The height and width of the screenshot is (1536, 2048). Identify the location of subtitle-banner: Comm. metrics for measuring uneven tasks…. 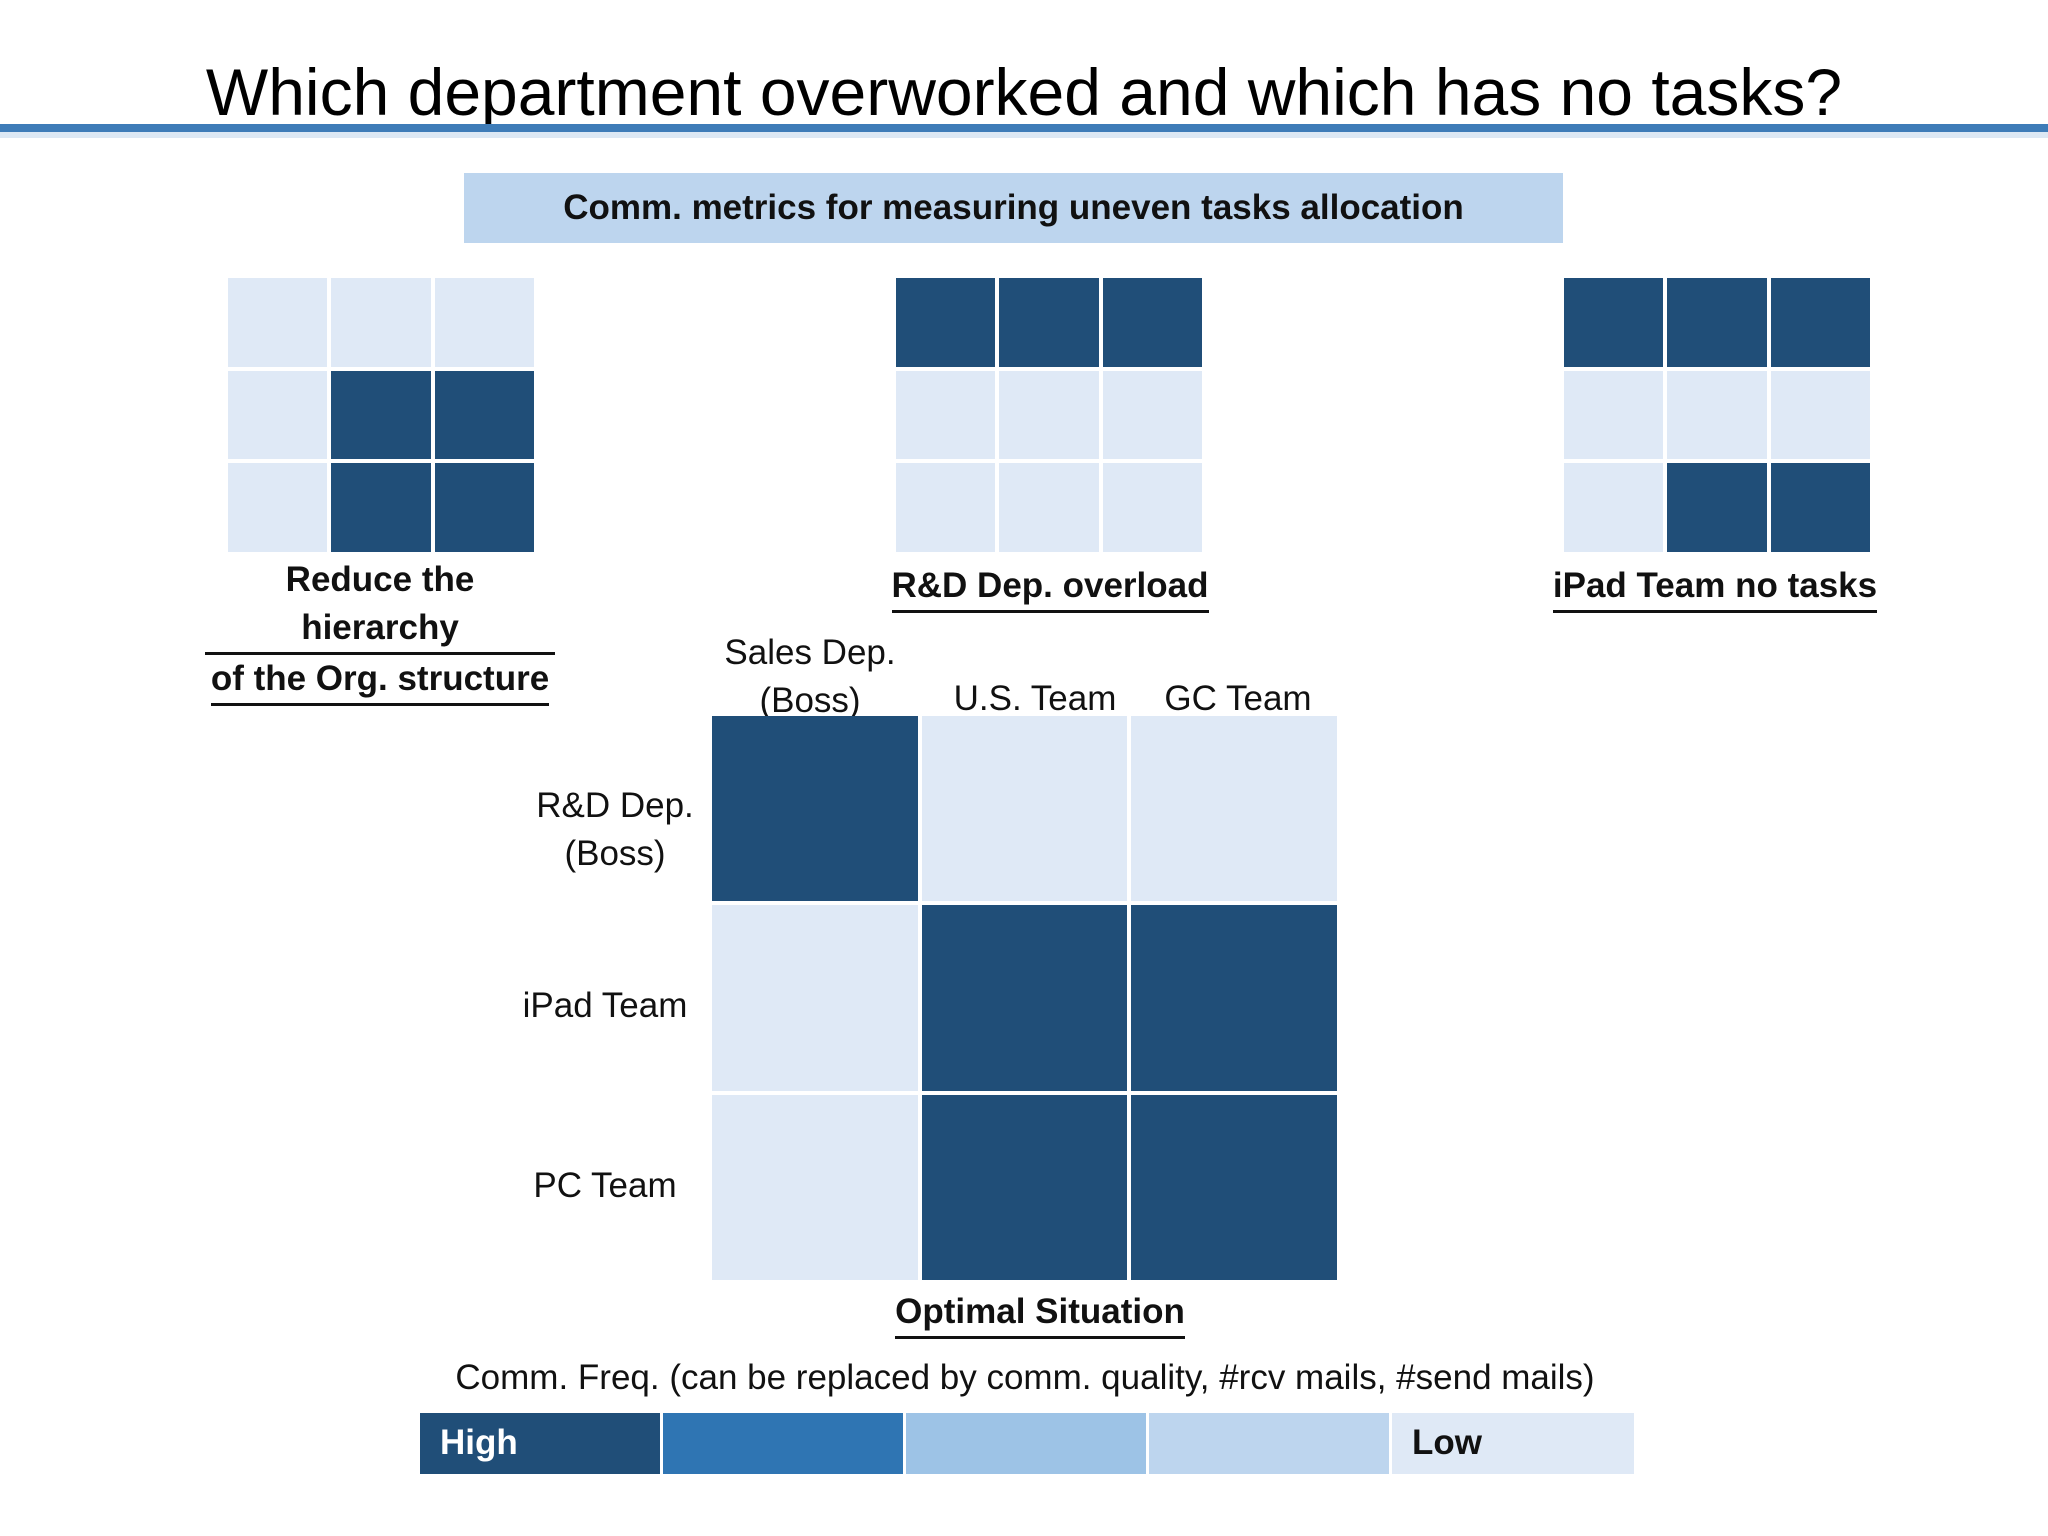
(1013, 208).